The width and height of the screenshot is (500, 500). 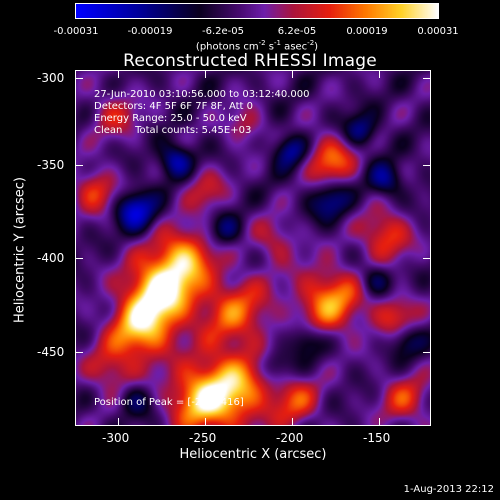 I want to click on detectors: Detectors: 4F 5F 6F 7F 8F, Att 0, so click(x=174, y=106).